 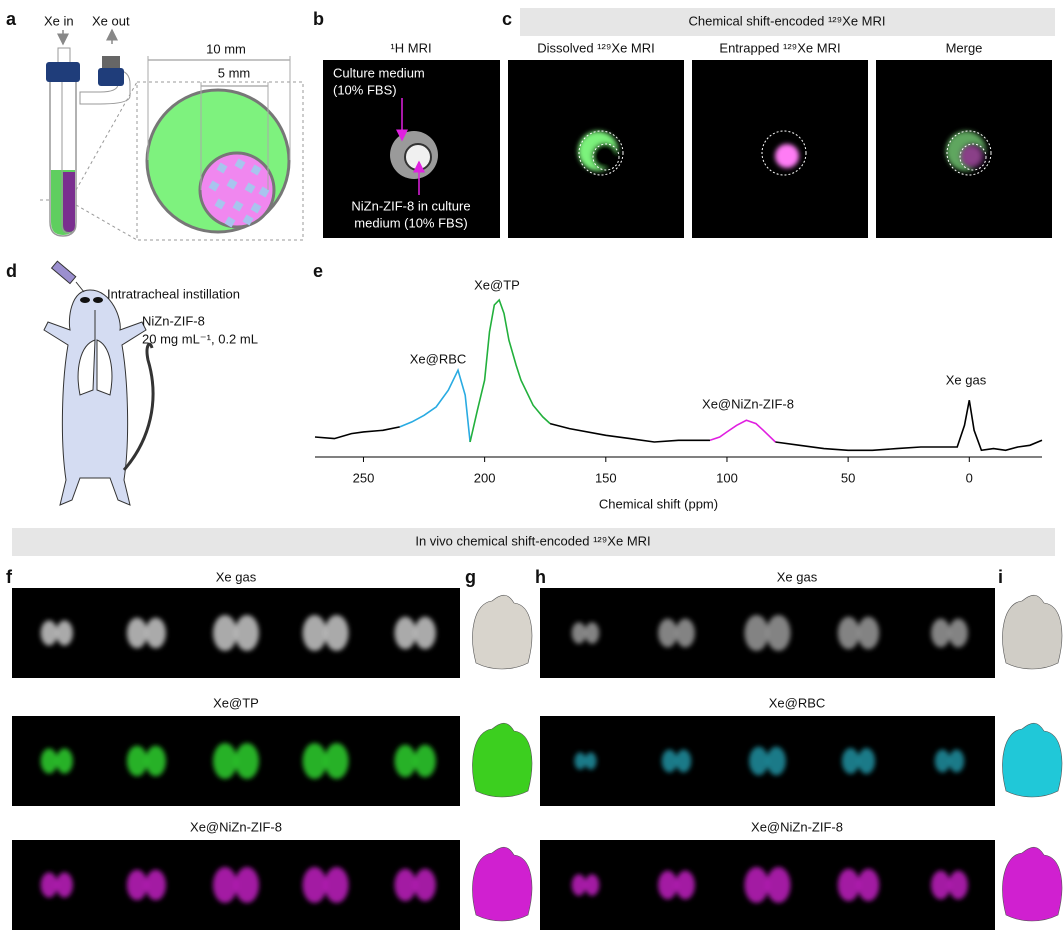 What do you see at coordinates (410, 205) in the screenshot?
I see `label: NiZn-ZIF-8 in culture` at bounding box center [410, 205].